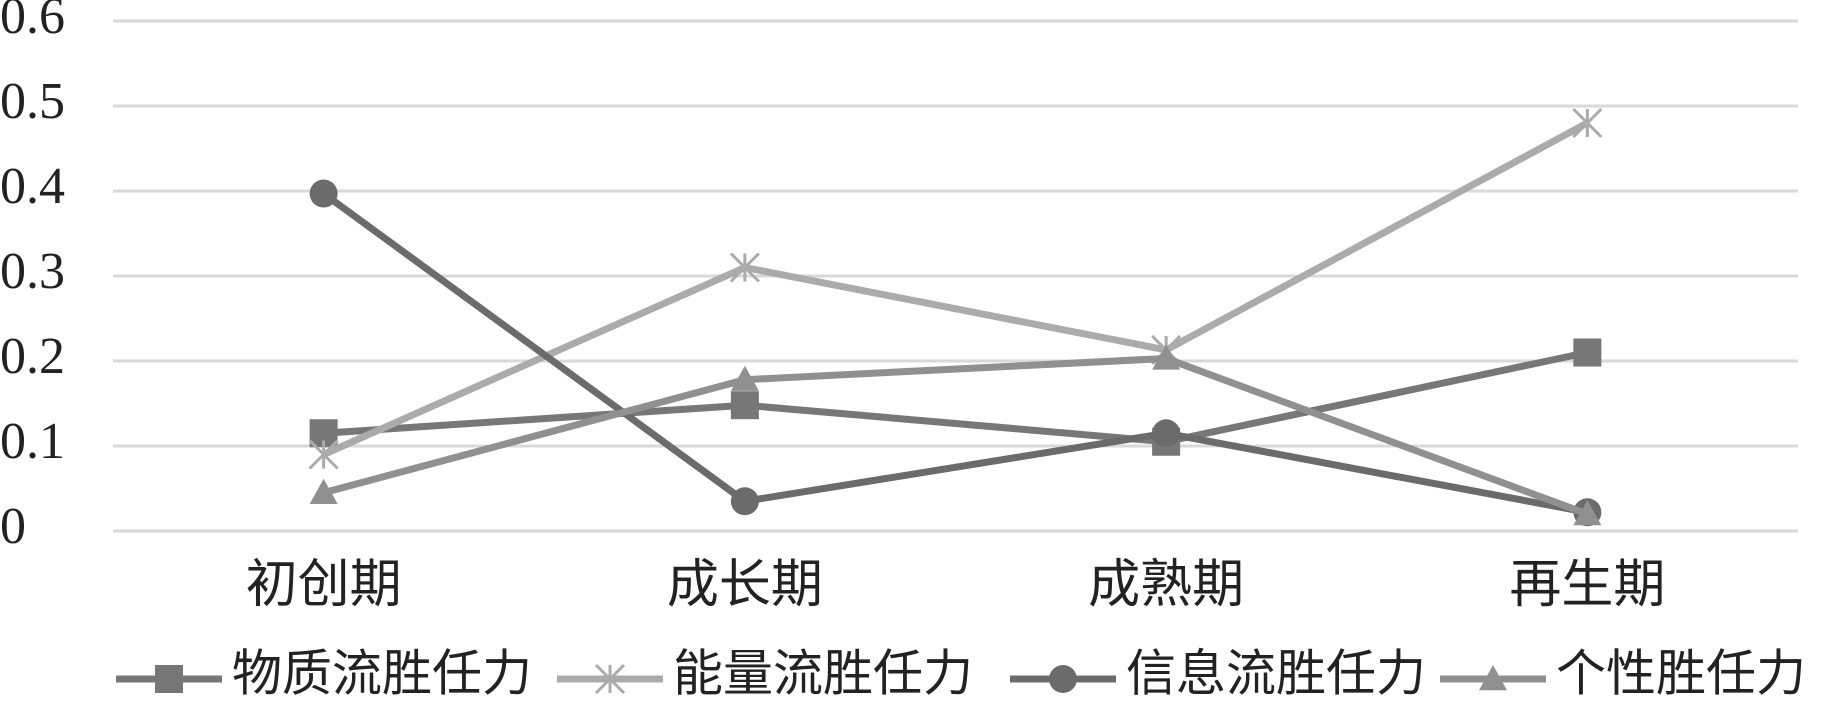  What do you see at coordinates (823, 673) in the screenshot?
I see `legend-label: 能量流胜任力` at bounding box center [823, 673].